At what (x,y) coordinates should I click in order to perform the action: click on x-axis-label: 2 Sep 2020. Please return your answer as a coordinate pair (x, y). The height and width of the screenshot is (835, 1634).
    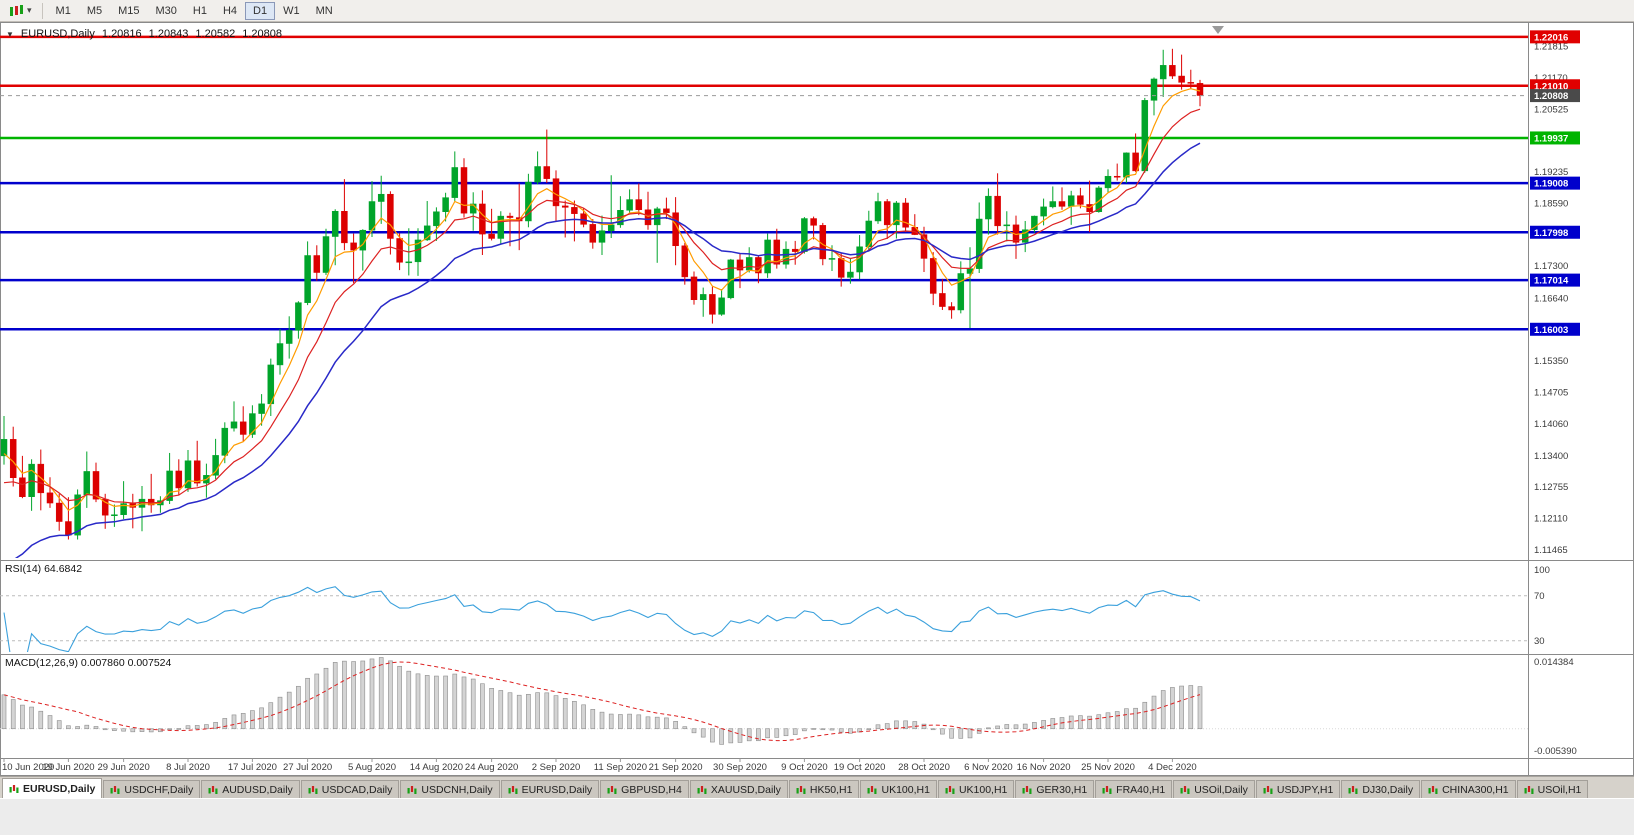
    Looking at the image, I should click on (556, 767).